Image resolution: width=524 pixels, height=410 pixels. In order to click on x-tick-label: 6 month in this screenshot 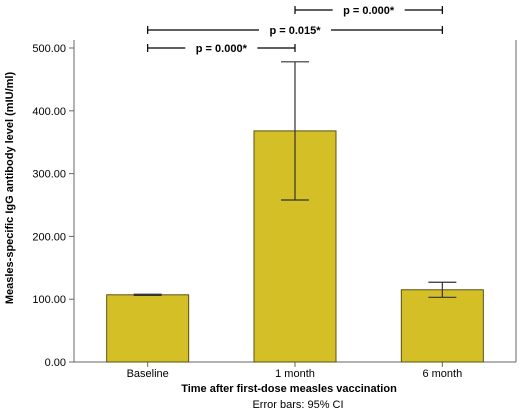, I will do `click(442, 374)`.